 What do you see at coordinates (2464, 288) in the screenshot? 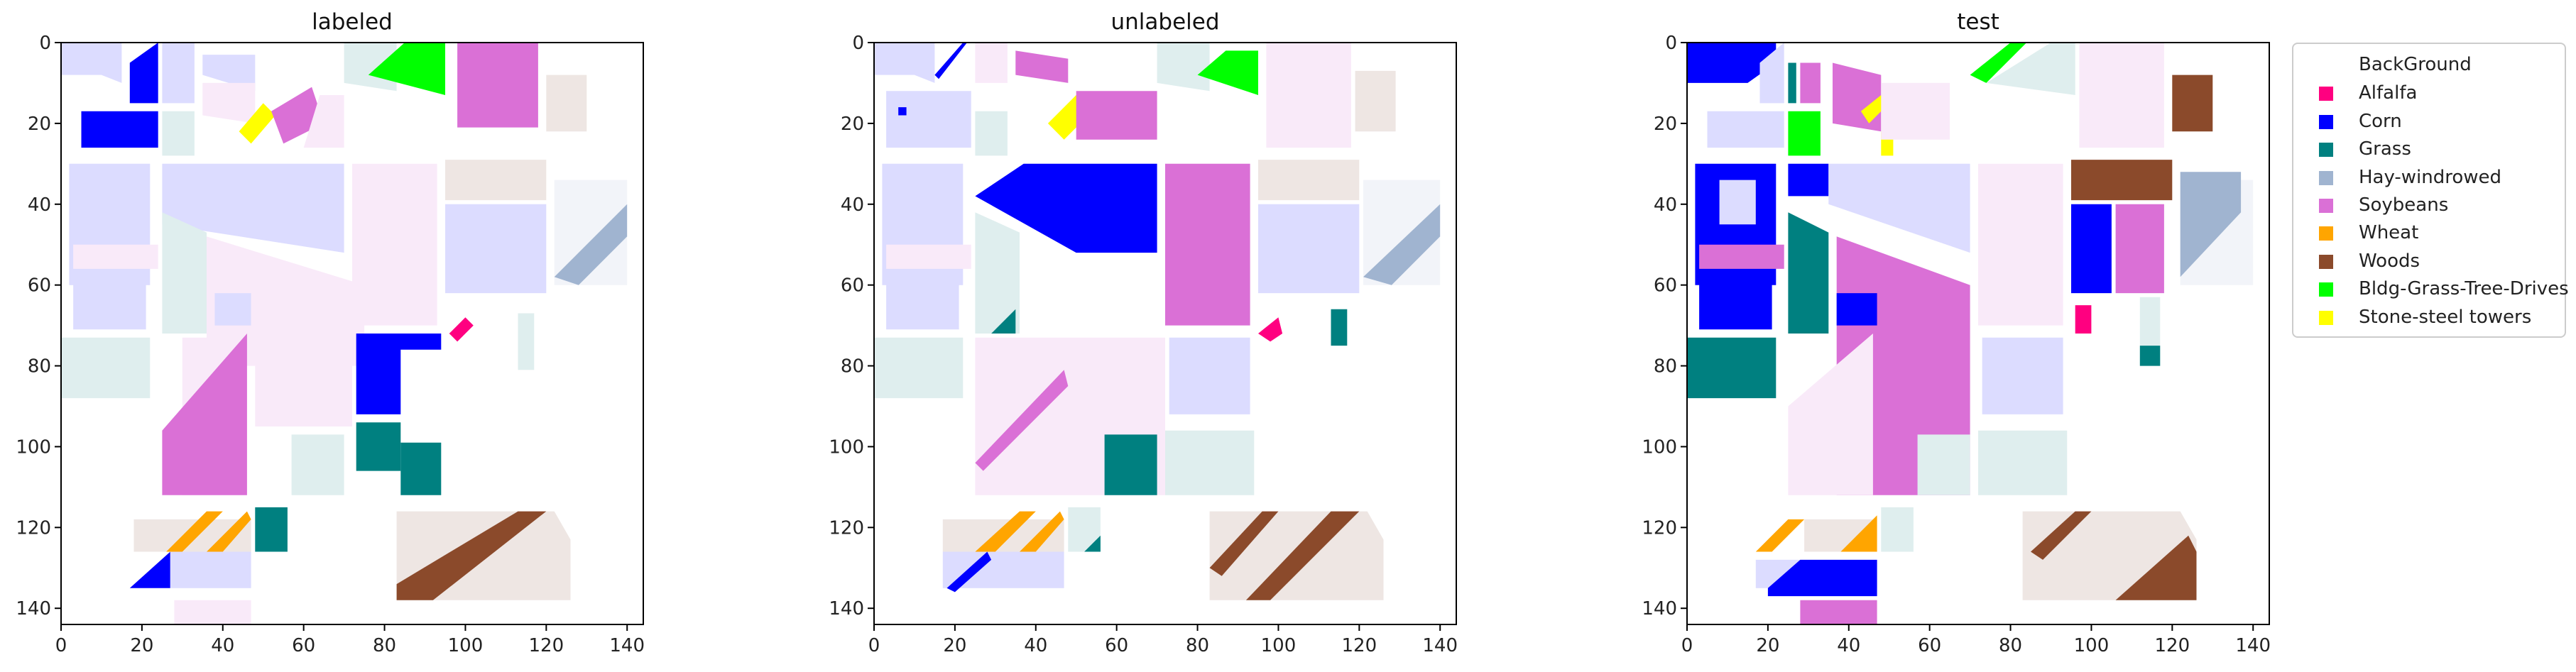
I see `legend-label: Bldg-Grass-Tree-Drives` at bounding box center [2464, 288].